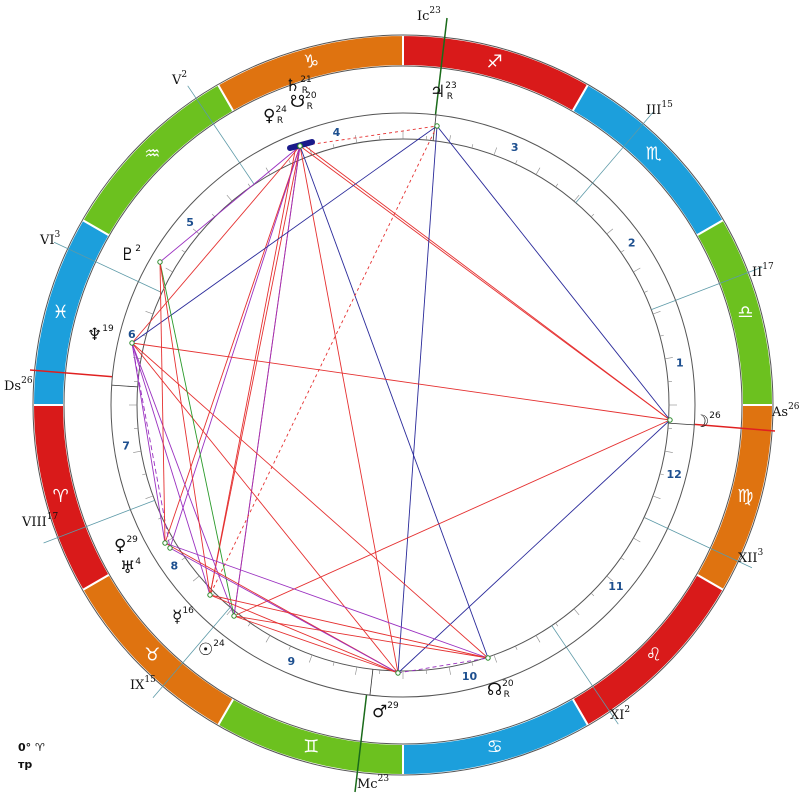 This screenshot has height=799, width=807. I want to click on footer-line1: 0° ♈, so click(31, 747).